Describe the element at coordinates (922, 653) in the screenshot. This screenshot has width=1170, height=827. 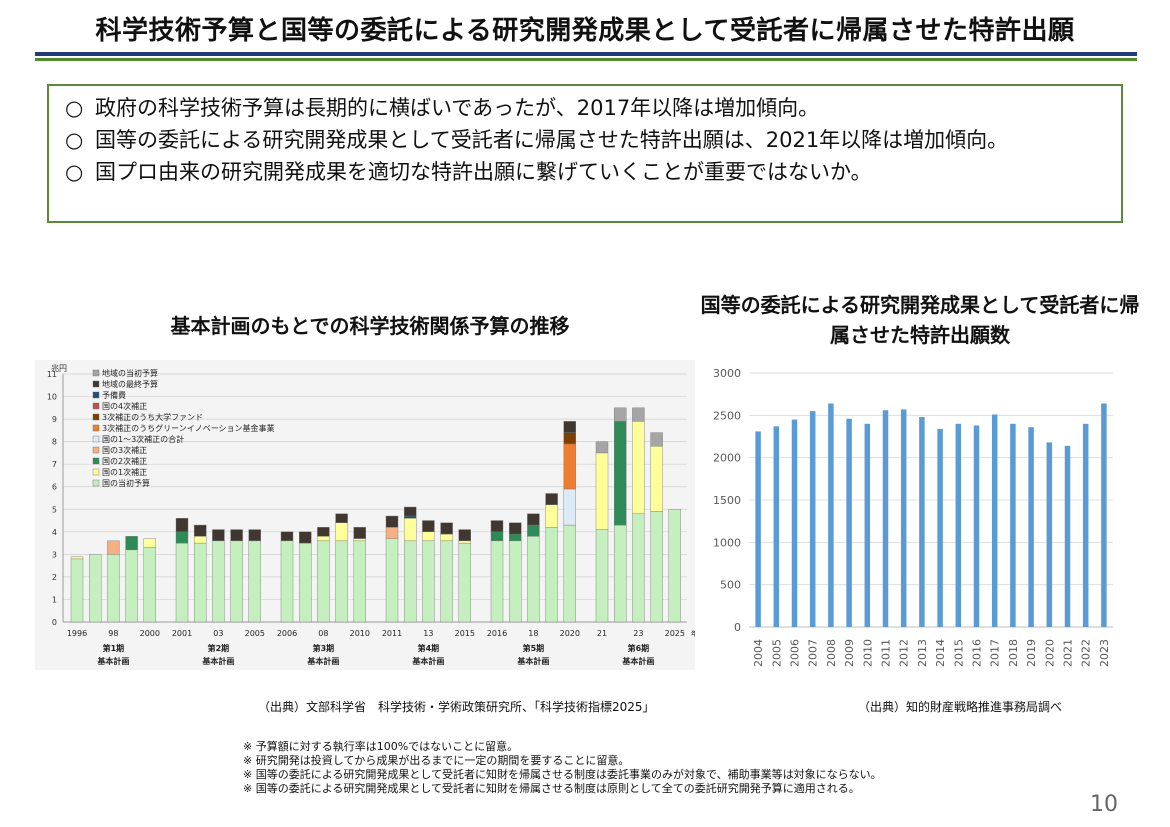
I see `x-tick-label: 2013` at that location.